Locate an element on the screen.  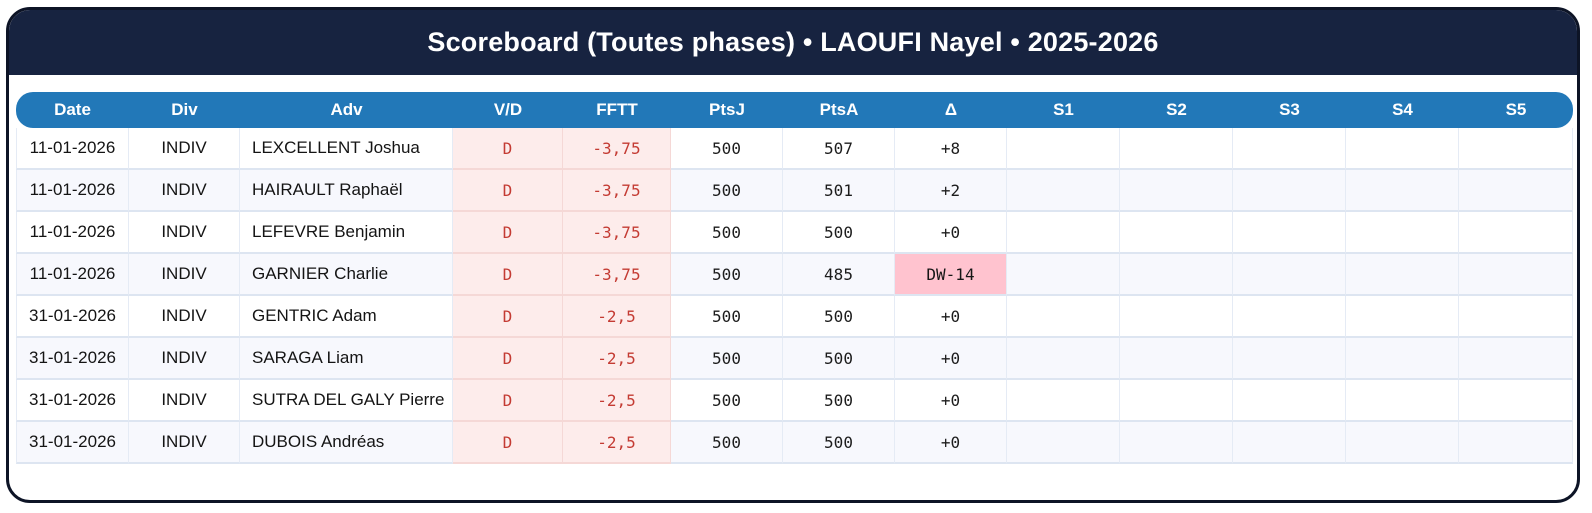
column-header-delta: Δ is located at coordinates (951, 110).